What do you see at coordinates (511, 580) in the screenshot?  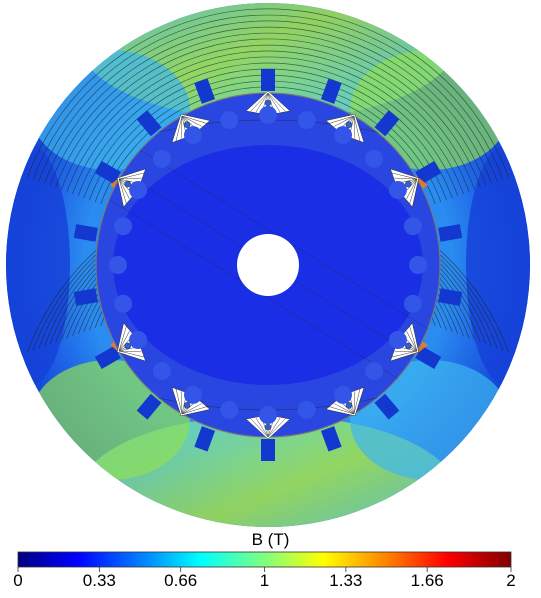 I see `colorbar-tick-label: 2` at bounding box center [511, 580].